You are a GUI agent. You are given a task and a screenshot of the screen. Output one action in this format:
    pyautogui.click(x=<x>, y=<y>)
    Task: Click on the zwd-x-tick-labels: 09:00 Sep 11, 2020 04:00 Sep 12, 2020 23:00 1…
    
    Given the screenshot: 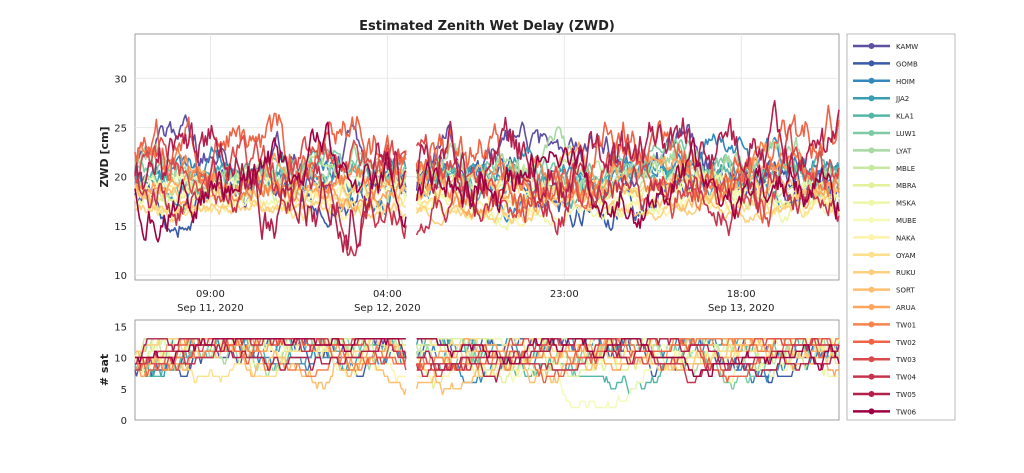 What is the action you would take?
    pyautogui.click(x=475, y=301)
    